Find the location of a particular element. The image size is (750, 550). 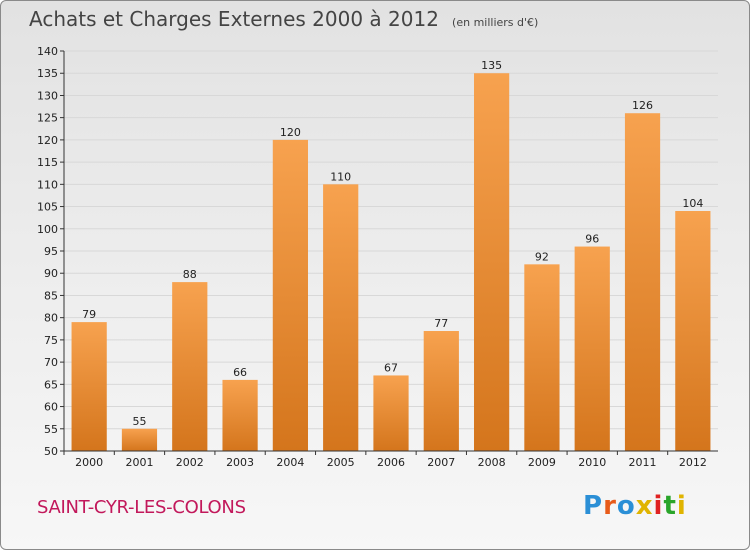

y-tick-label: 130 is located at coordinates (47, 95).